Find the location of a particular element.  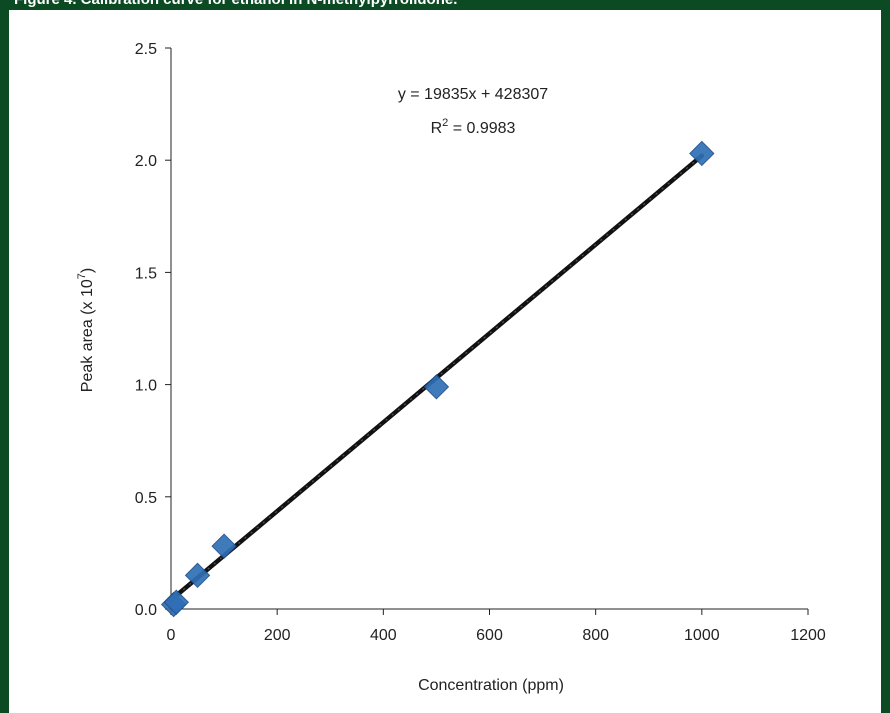

r-squared-superscript: 2 is located at coordinates (445, 123).